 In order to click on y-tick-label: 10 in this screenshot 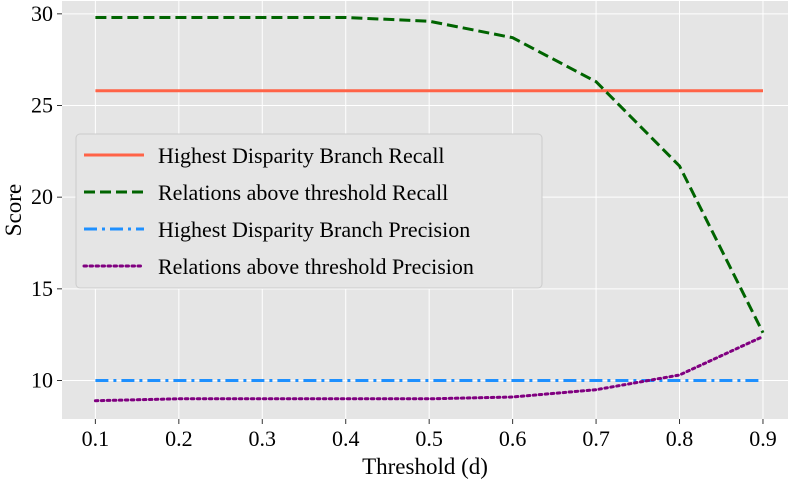, I will do `click(42, 380)`.